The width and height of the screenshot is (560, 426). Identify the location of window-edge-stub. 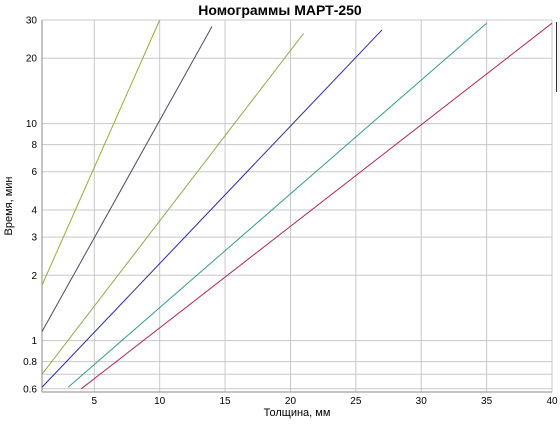
(558, 57).